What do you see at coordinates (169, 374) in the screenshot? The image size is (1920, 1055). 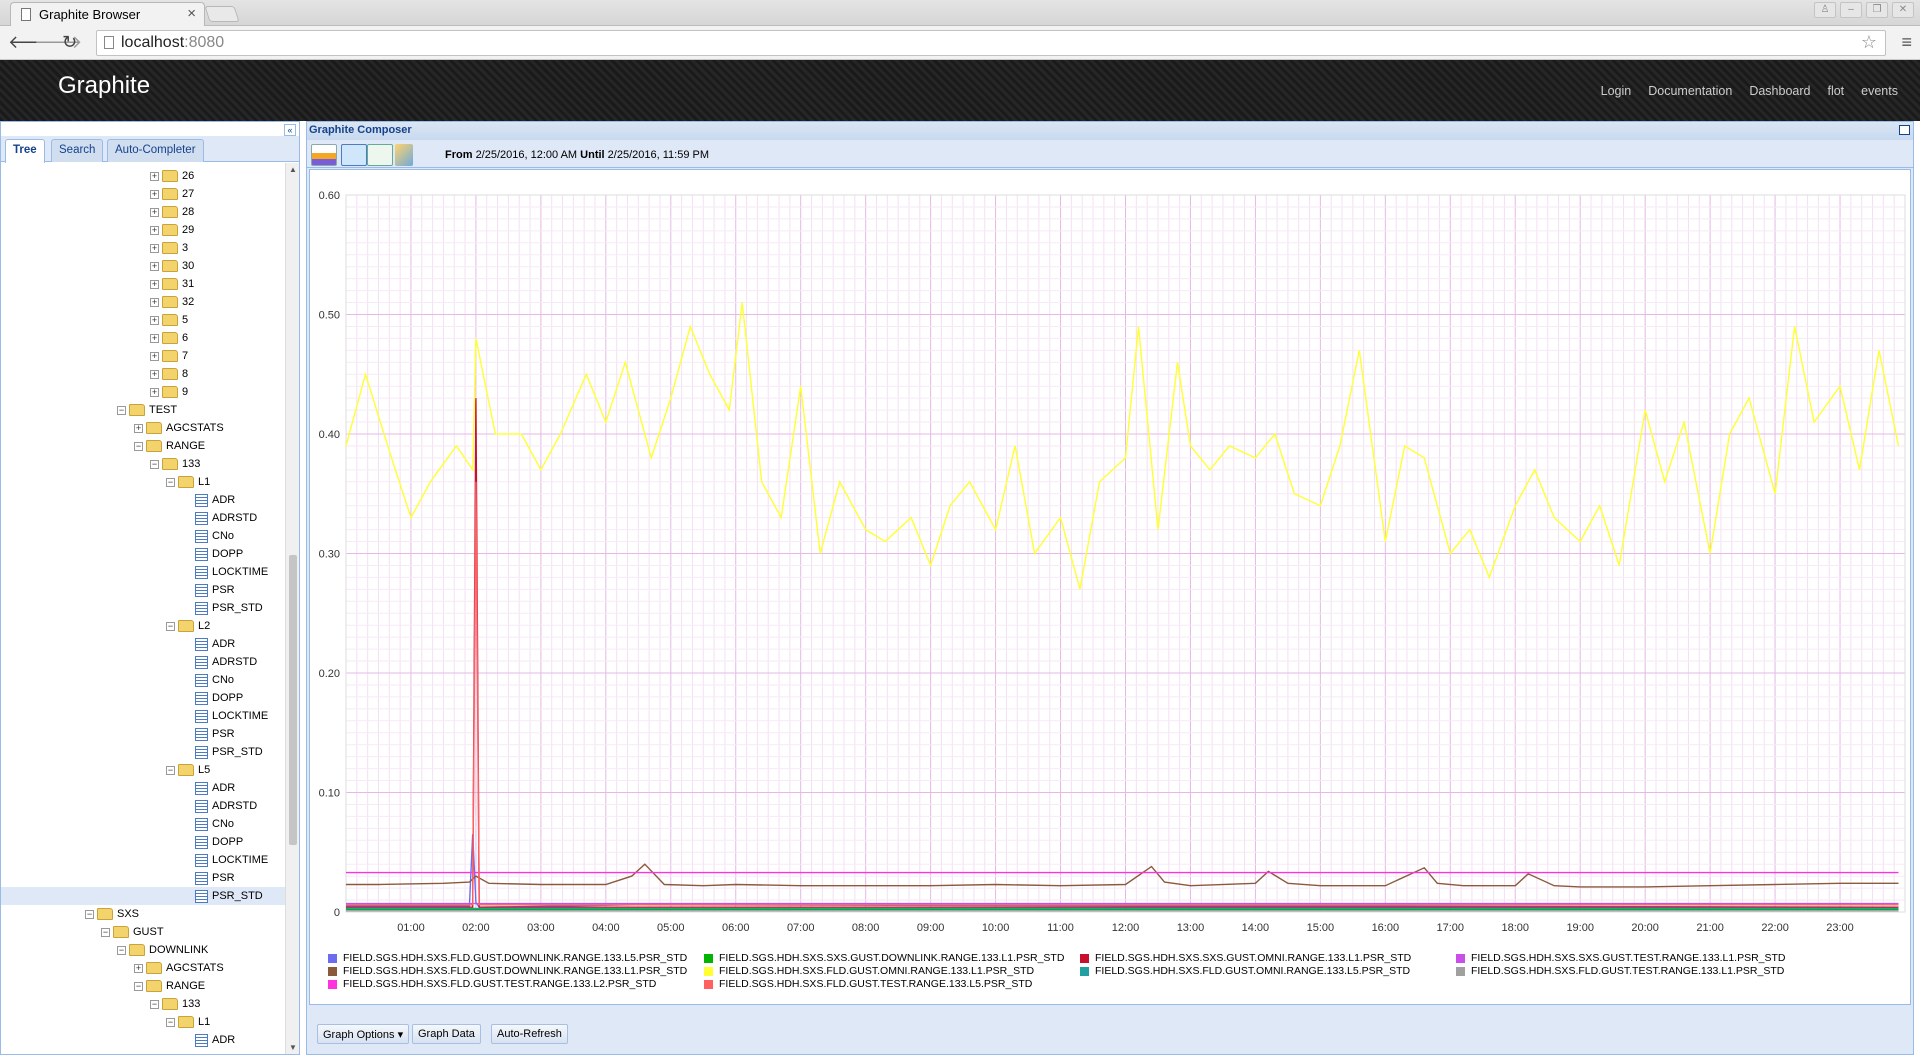 I see `tree-node: +8` at bounding box center [169, 374].